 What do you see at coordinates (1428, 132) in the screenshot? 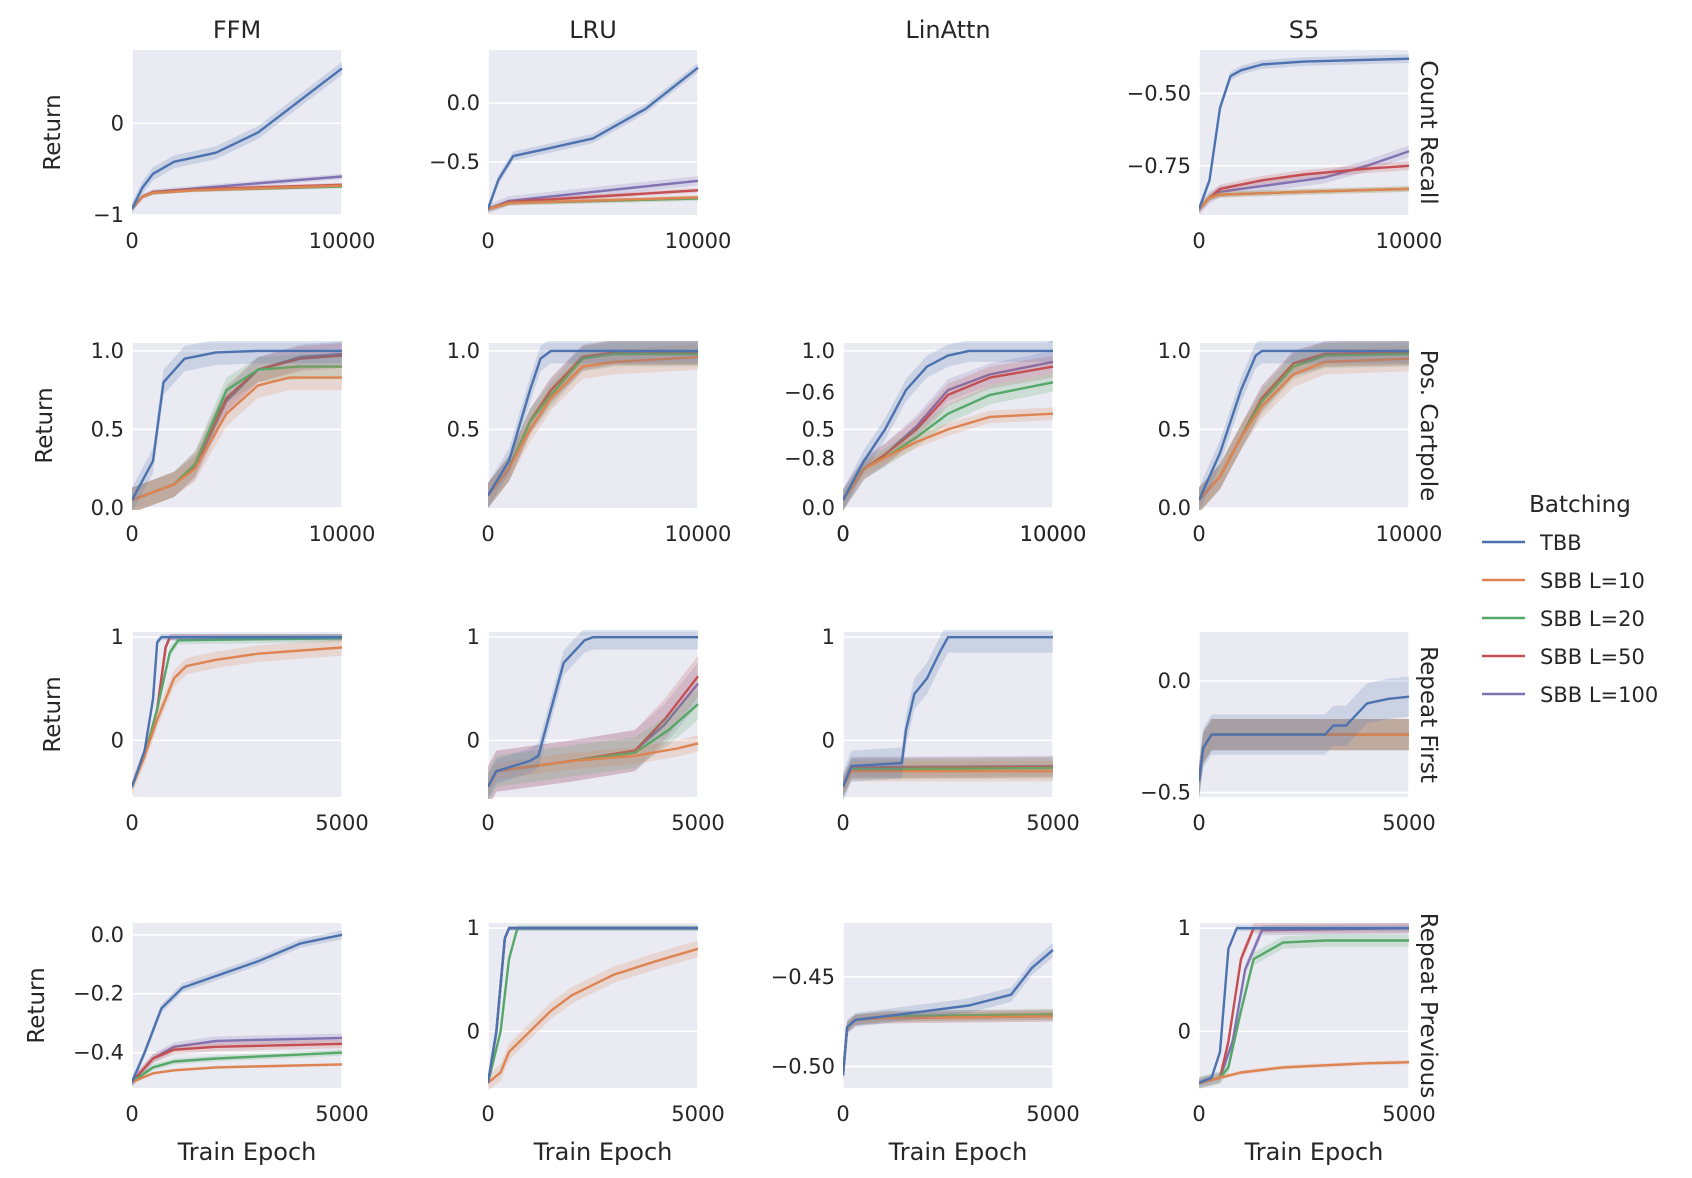
I see `row-title-0: Count Recall` at bounding box center [1428, 132].